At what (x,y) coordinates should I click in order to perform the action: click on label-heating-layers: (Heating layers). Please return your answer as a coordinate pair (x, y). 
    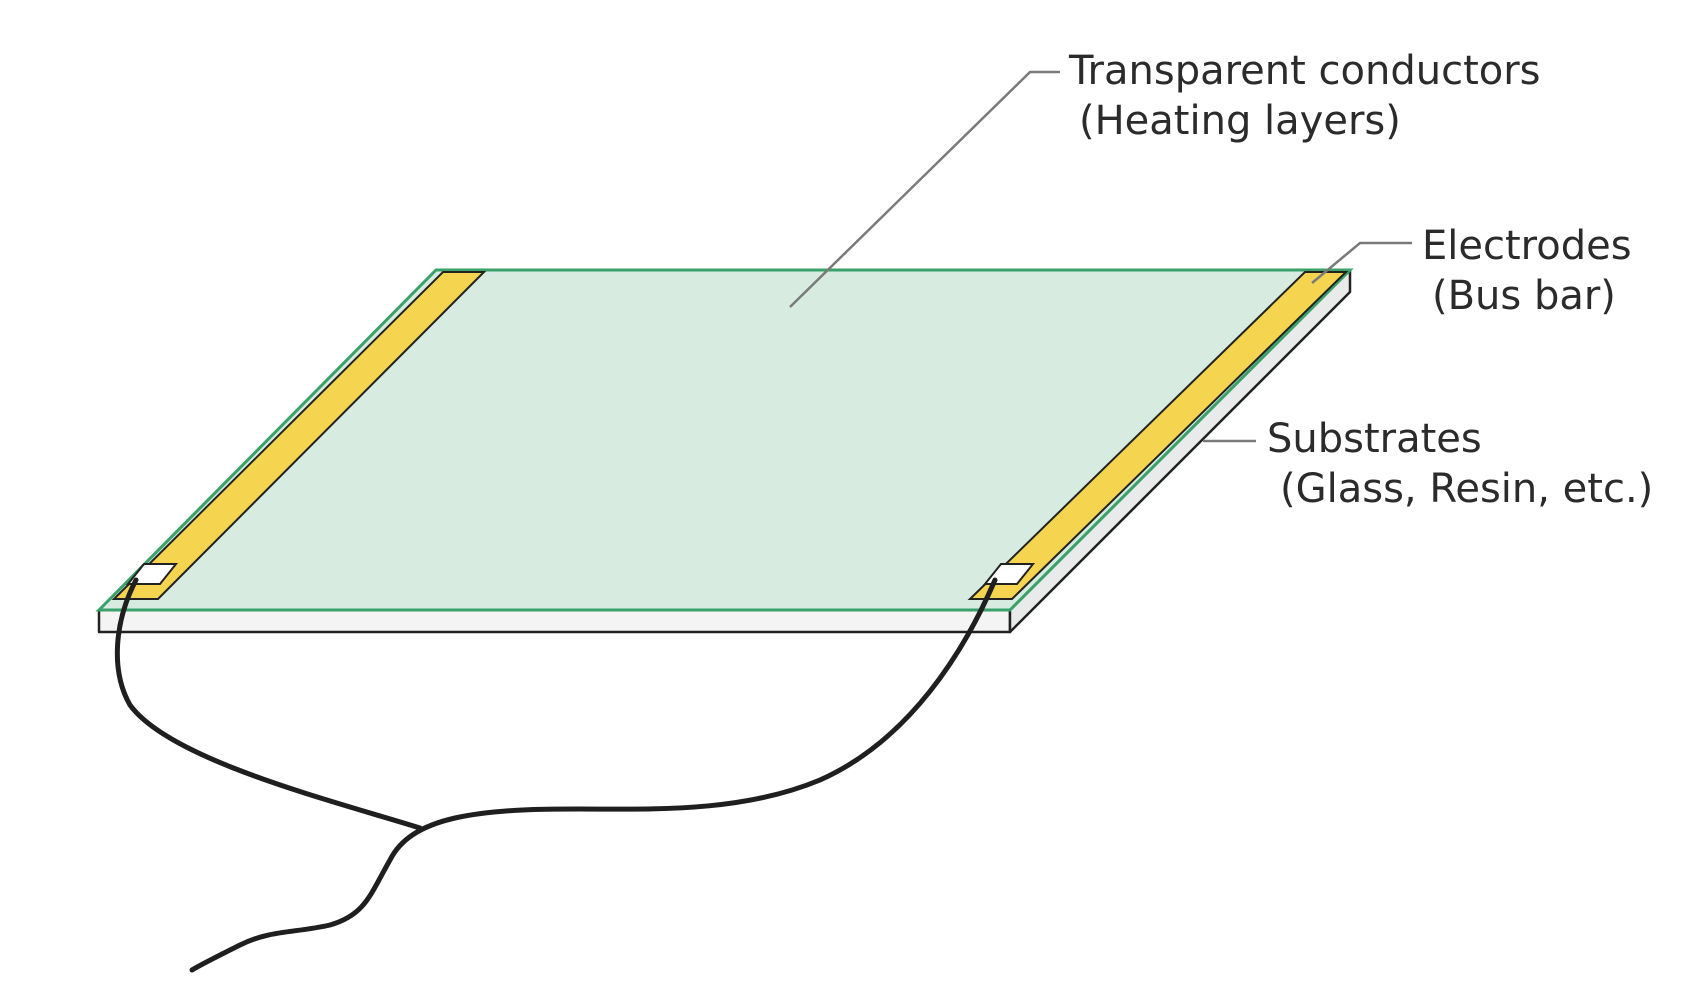
    Looking at the image, I should click on (1240, 121).